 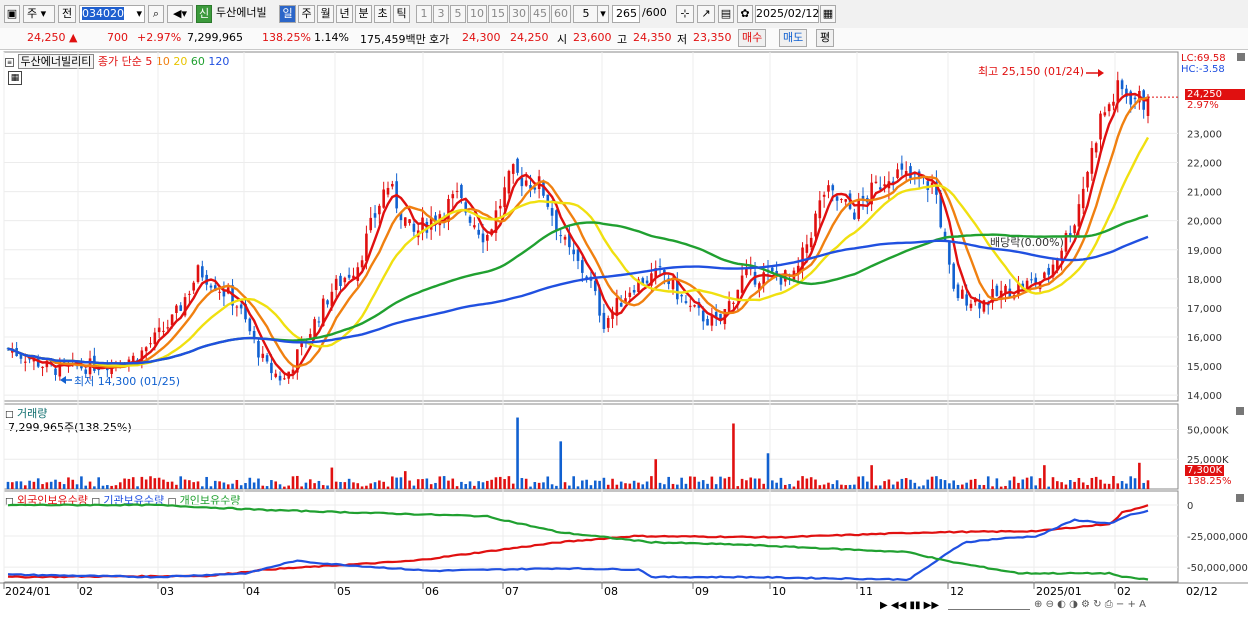 What do you see at coordinates (56, 61) in the screenshot?
I see `series-label: 두산에너빌리티` at bounding box center [56, 61].